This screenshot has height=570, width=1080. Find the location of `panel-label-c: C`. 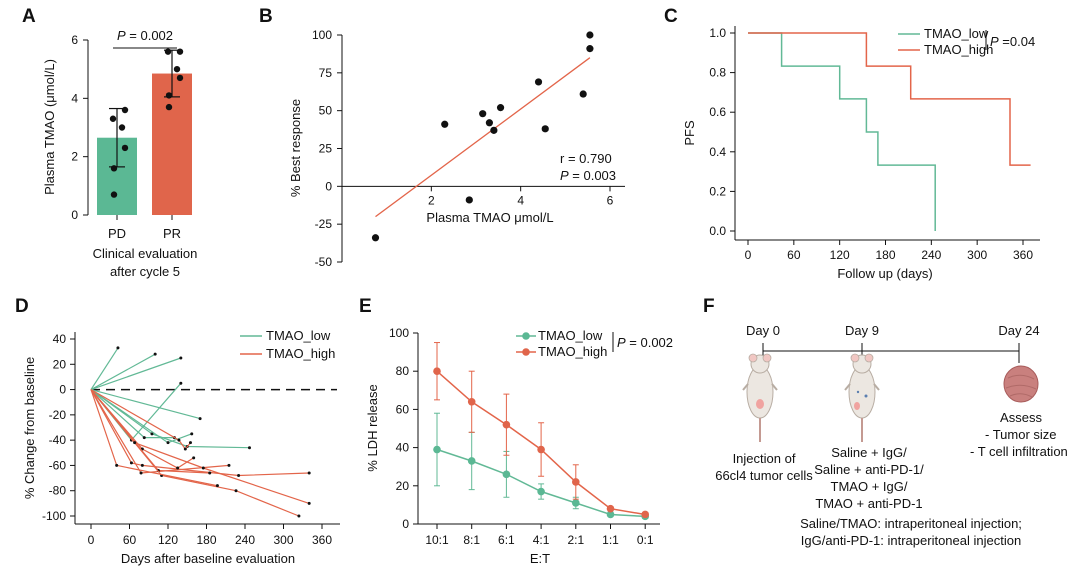

panel-label-c: C is located at coordinates (671, 16).